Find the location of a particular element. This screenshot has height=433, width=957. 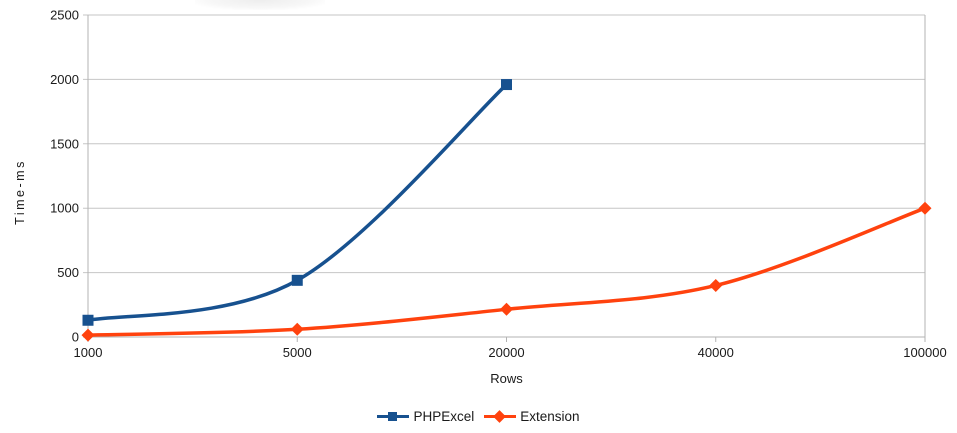

x-tick-label: 1000 is located at coordinates (88, 352).